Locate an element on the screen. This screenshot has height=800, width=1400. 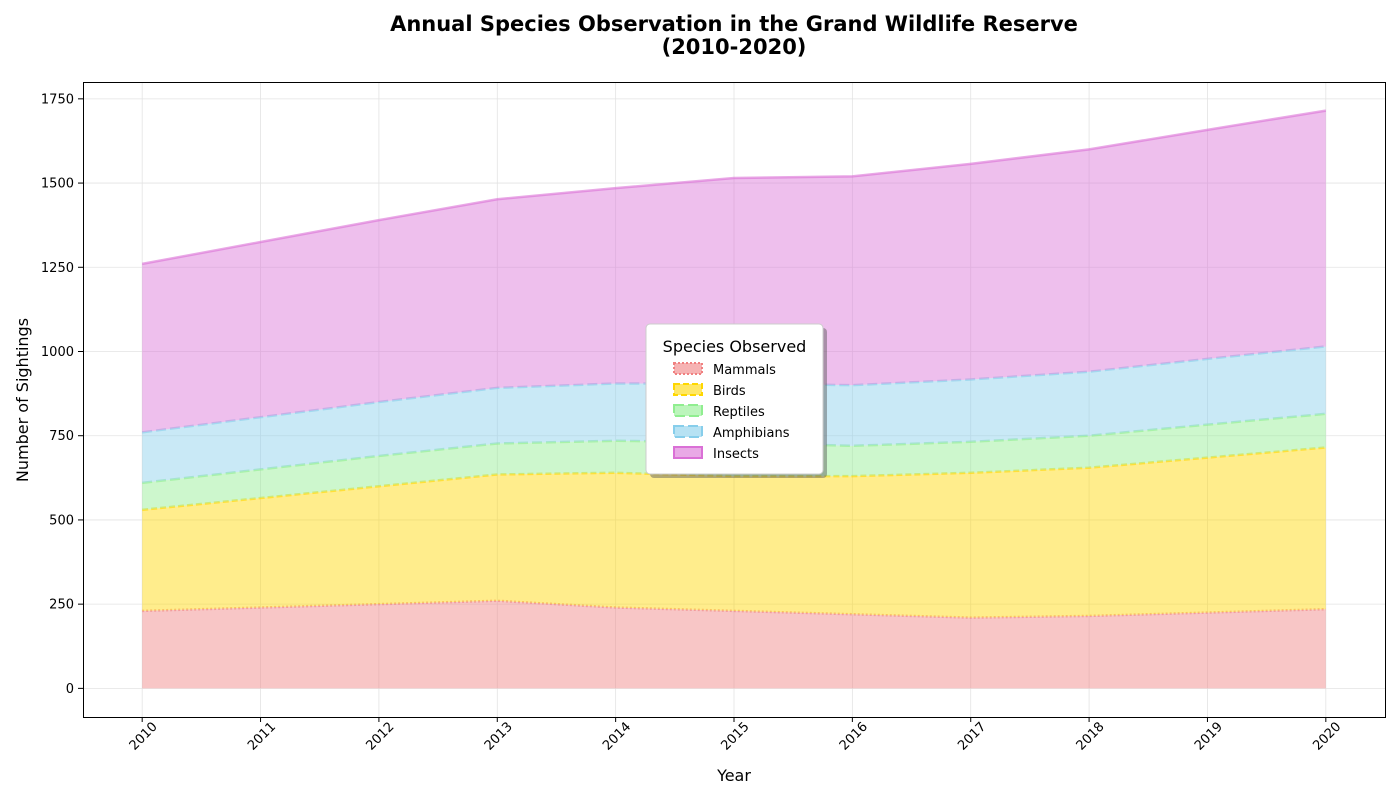
x-tick-label: 2018 is located at coordinates (1091, 737).